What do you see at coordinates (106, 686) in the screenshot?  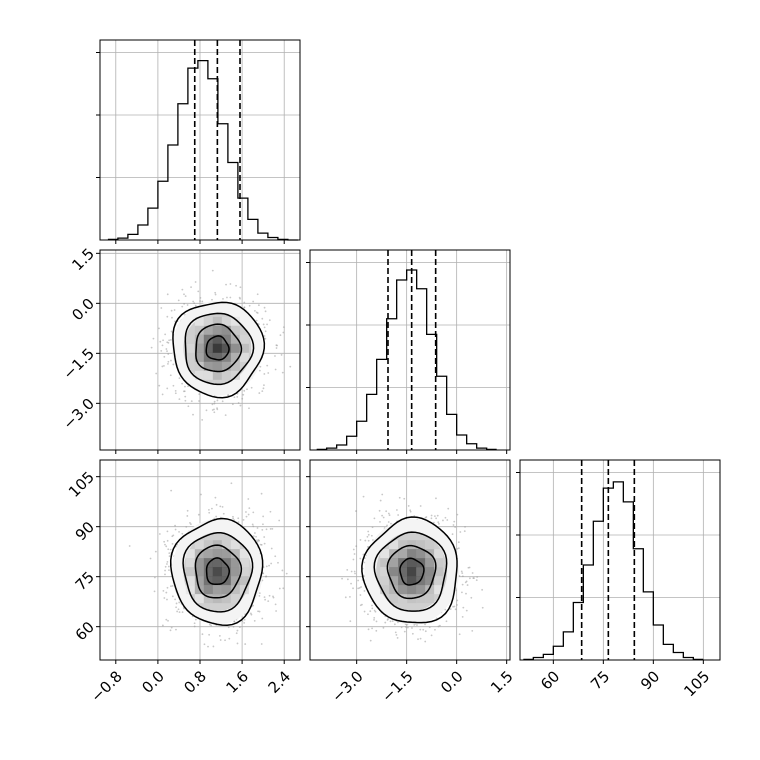 I see `x-tick-label: −0.8` at bounding box center [106, 686].